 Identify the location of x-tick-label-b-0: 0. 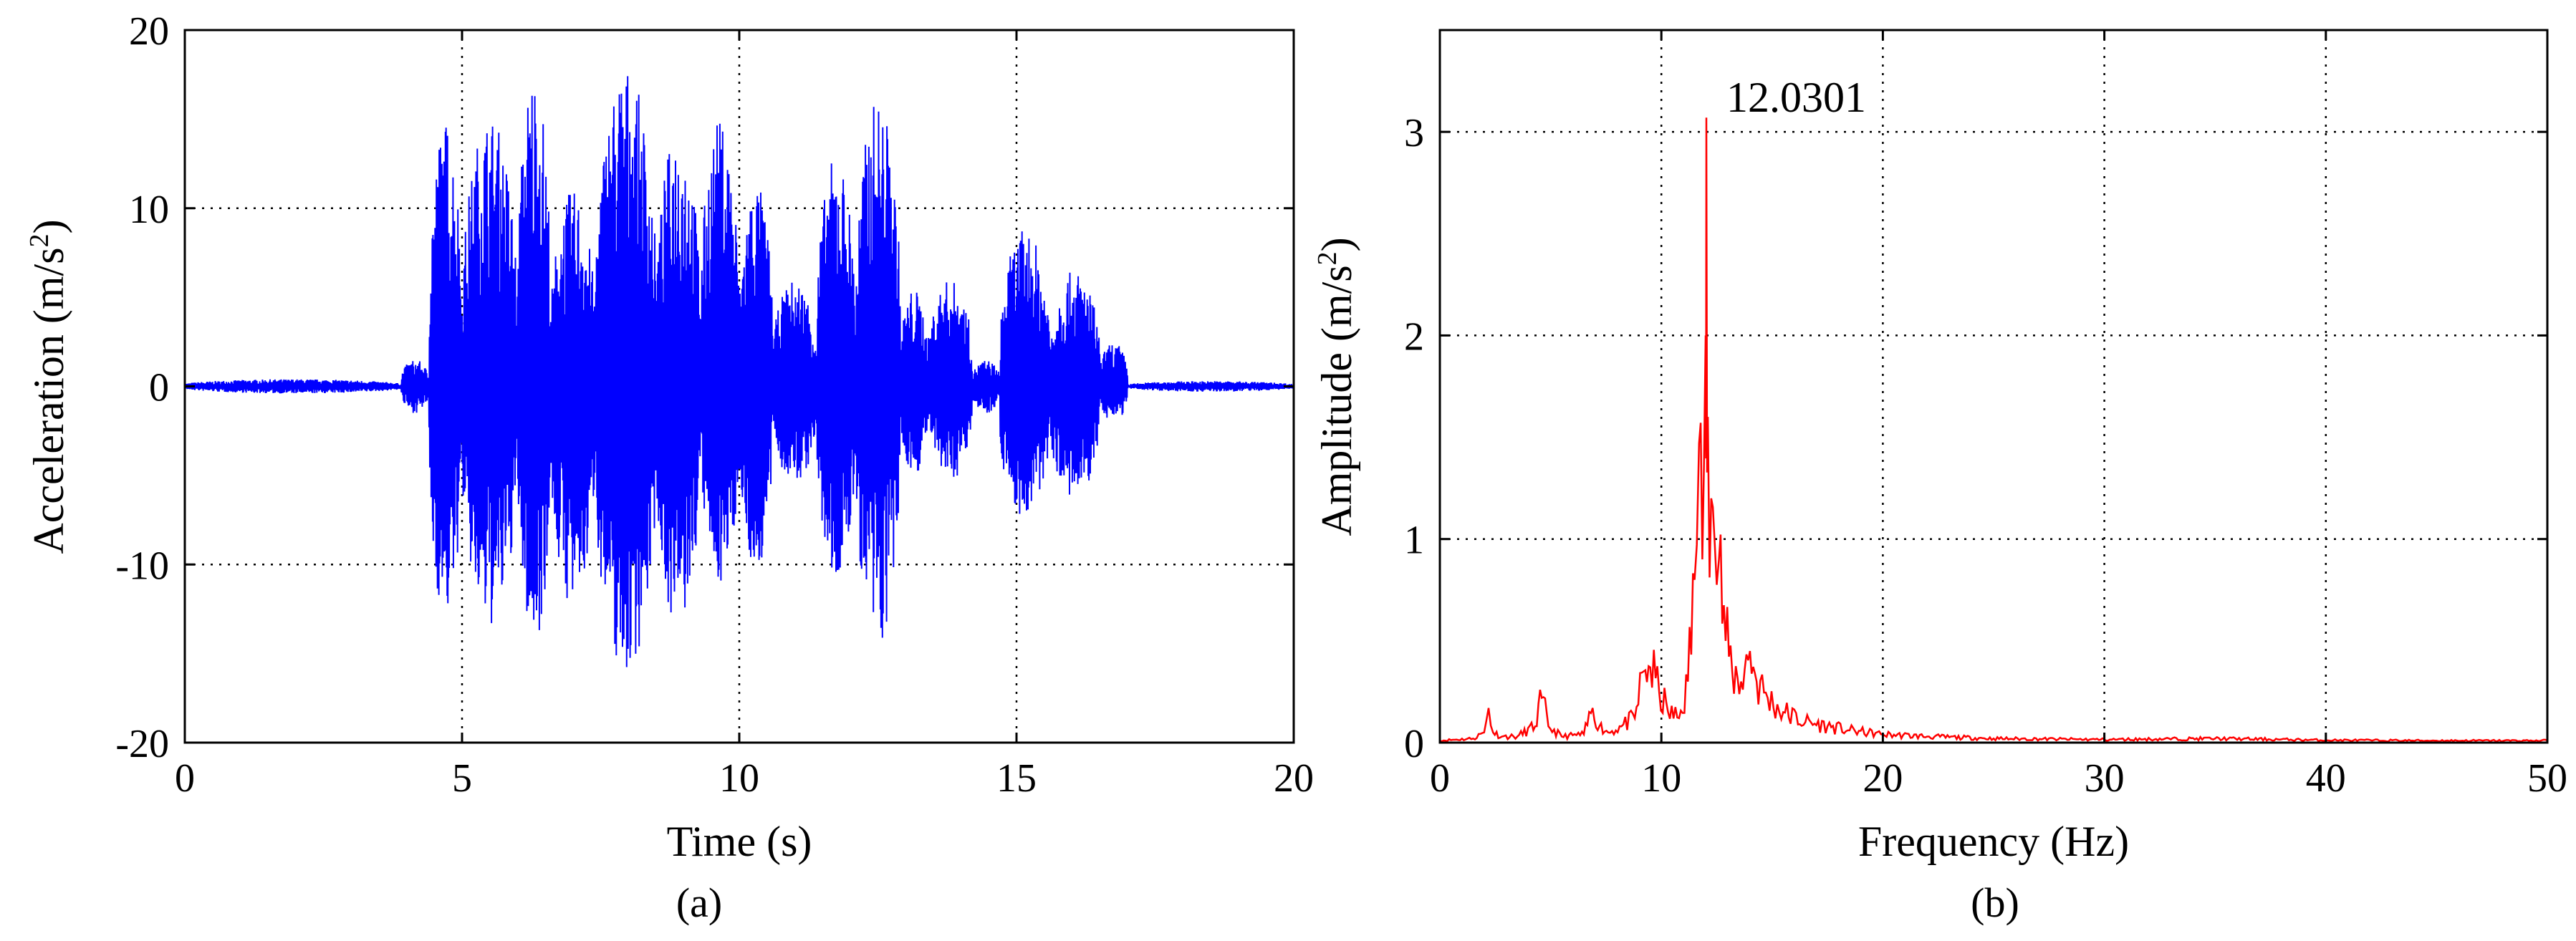
(1440, 778).